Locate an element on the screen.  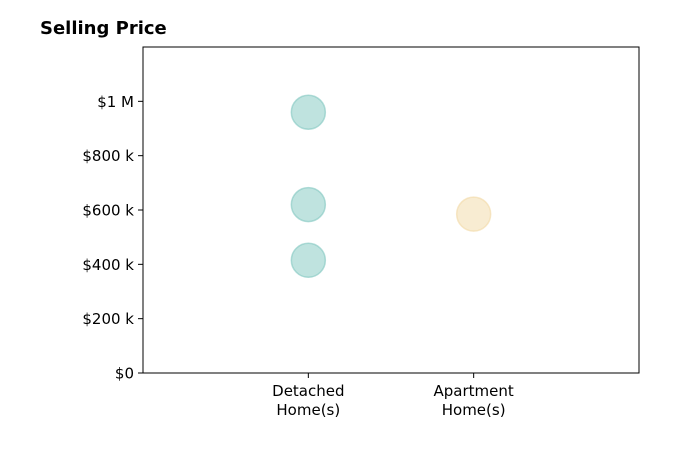
y-tick-label: $1 M is located at coordinates (115, 102).